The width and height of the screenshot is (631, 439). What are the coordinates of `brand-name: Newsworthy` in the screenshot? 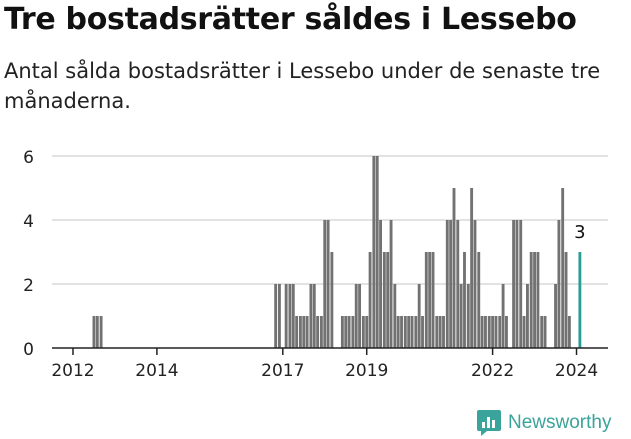 It's located at (560, 422).